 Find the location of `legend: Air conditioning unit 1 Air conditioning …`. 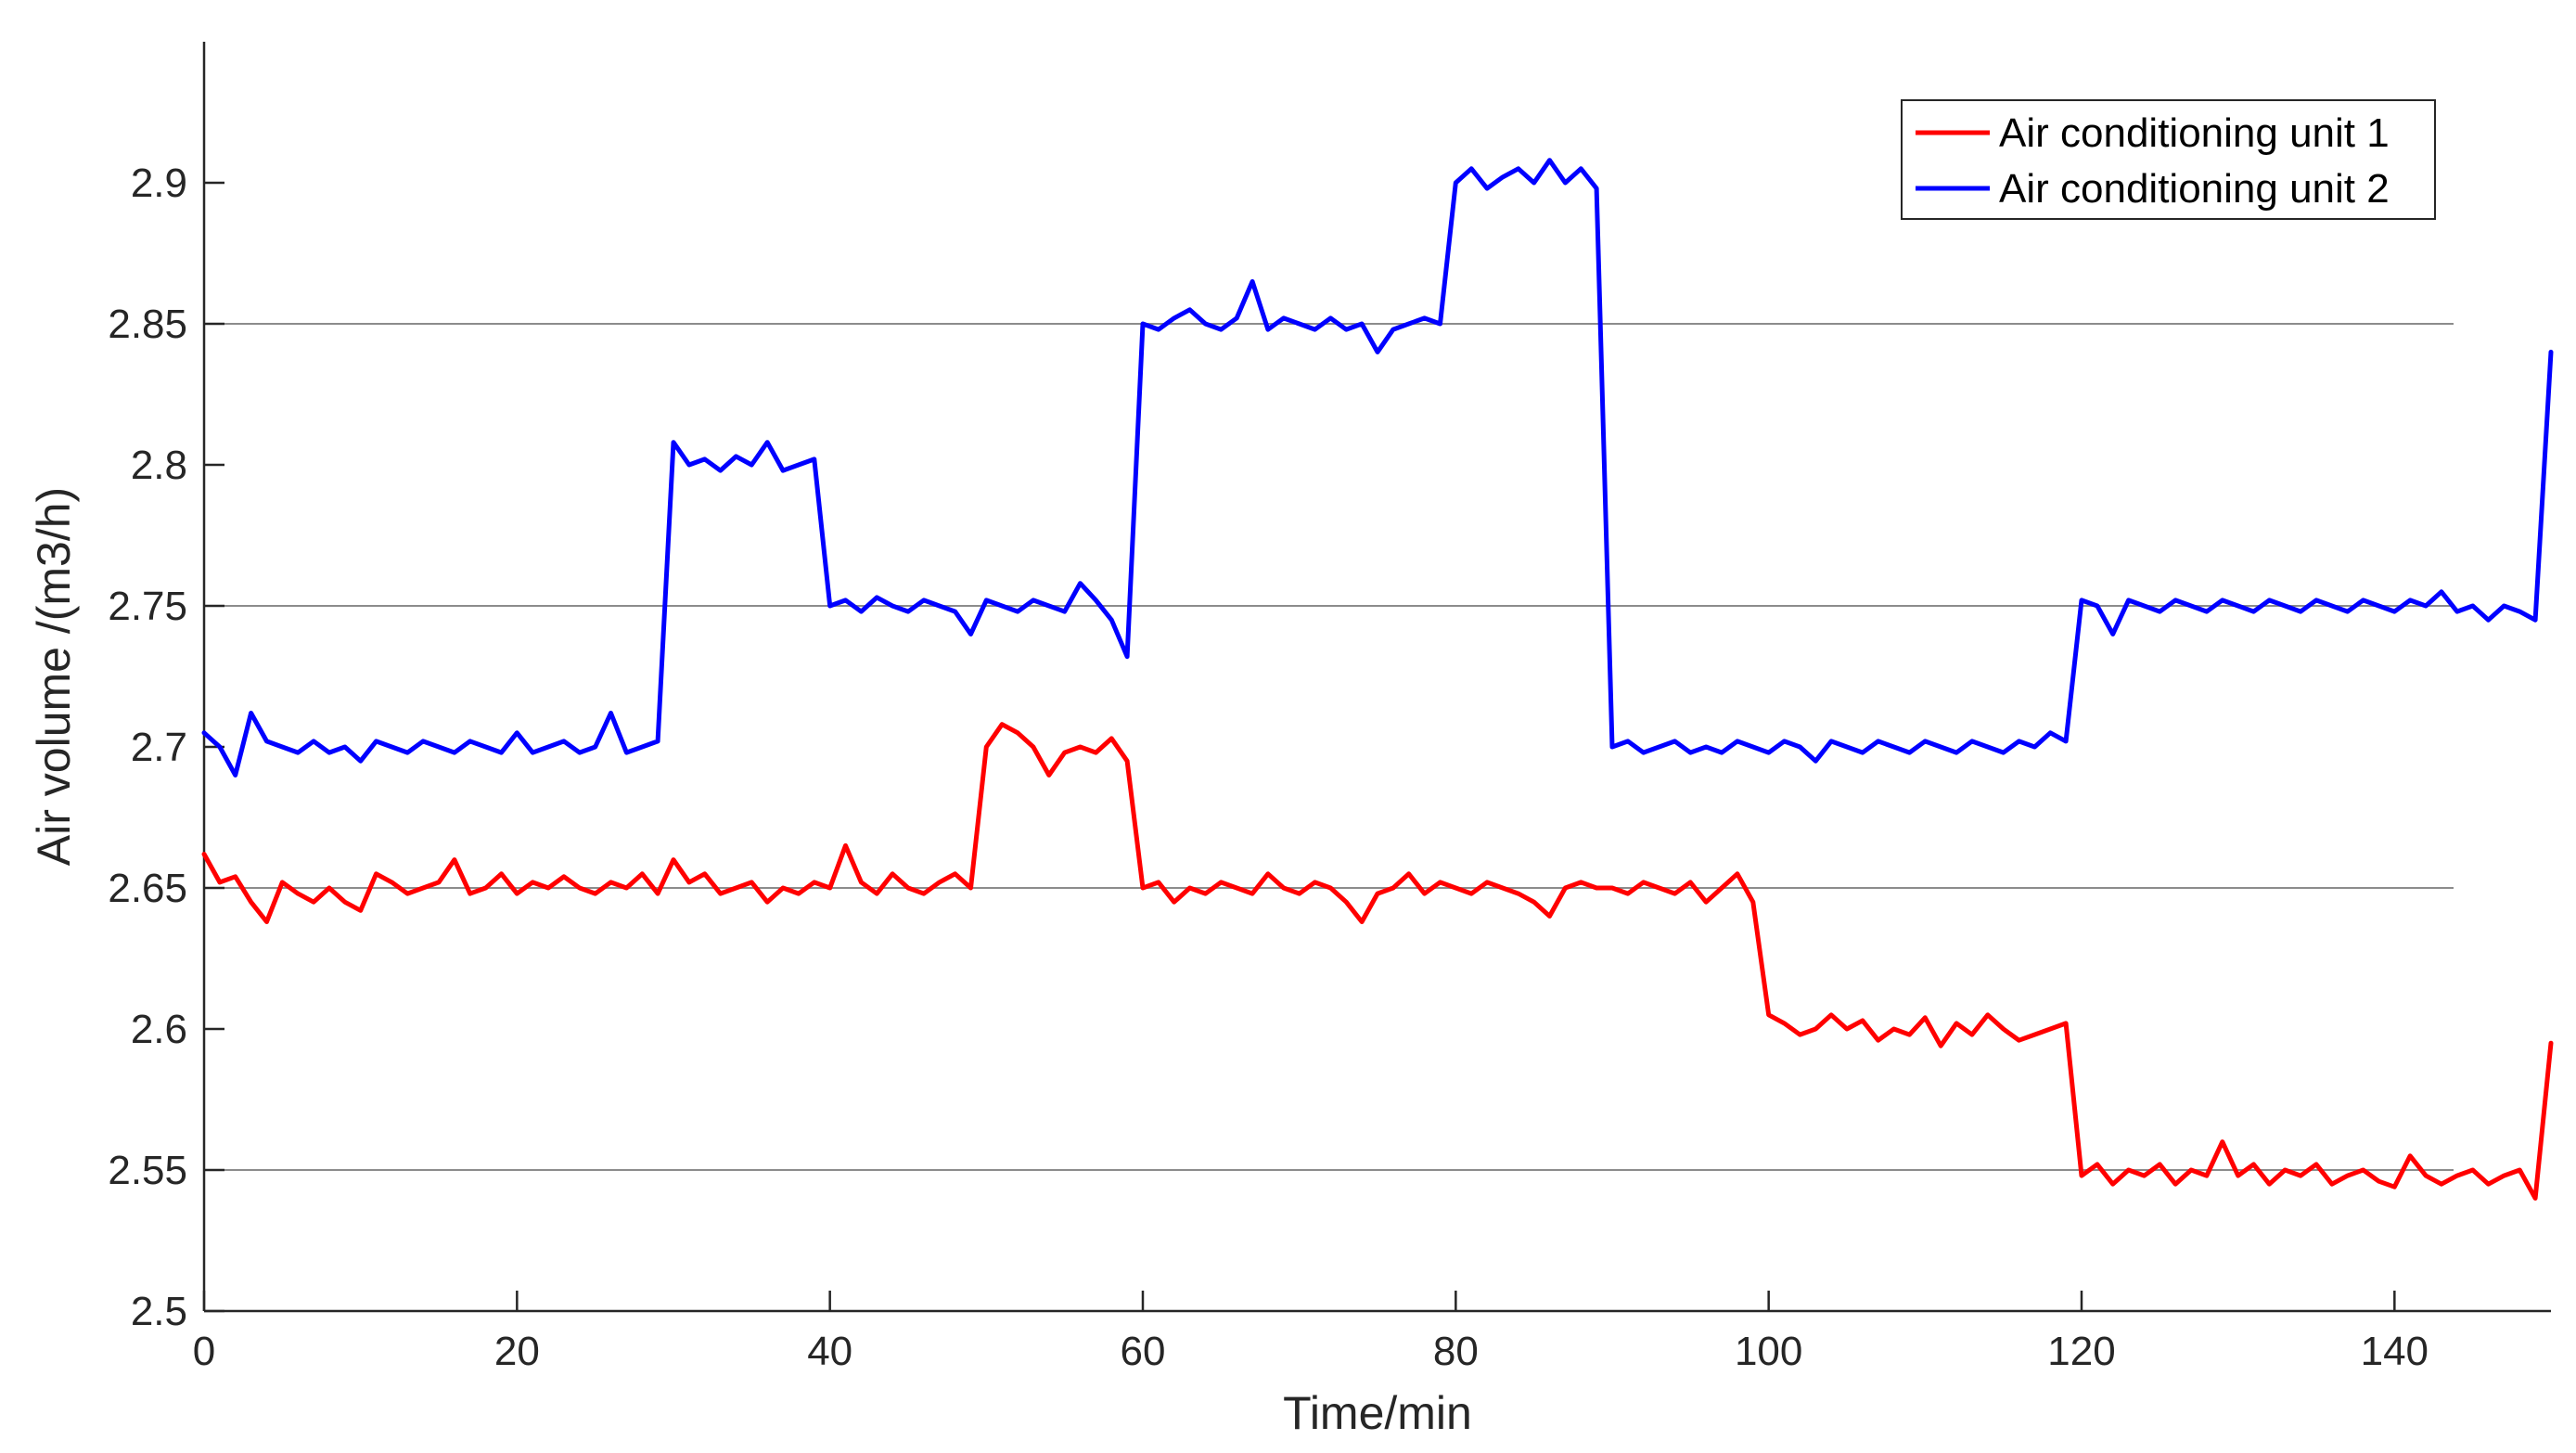

legend: Air conditioning unit 1 Air conditioning … is located at coordinates (2168, 159).